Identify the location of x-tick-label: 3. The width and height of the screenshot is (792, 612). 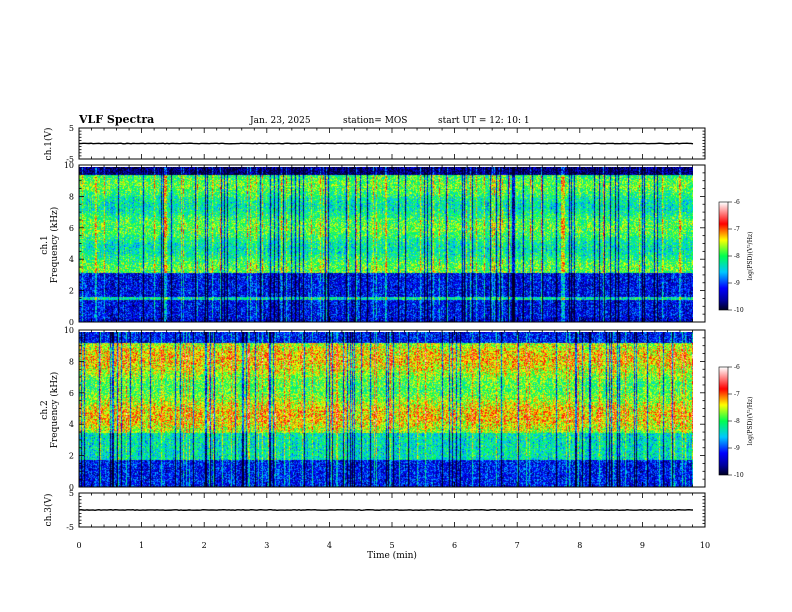
(266, 545).